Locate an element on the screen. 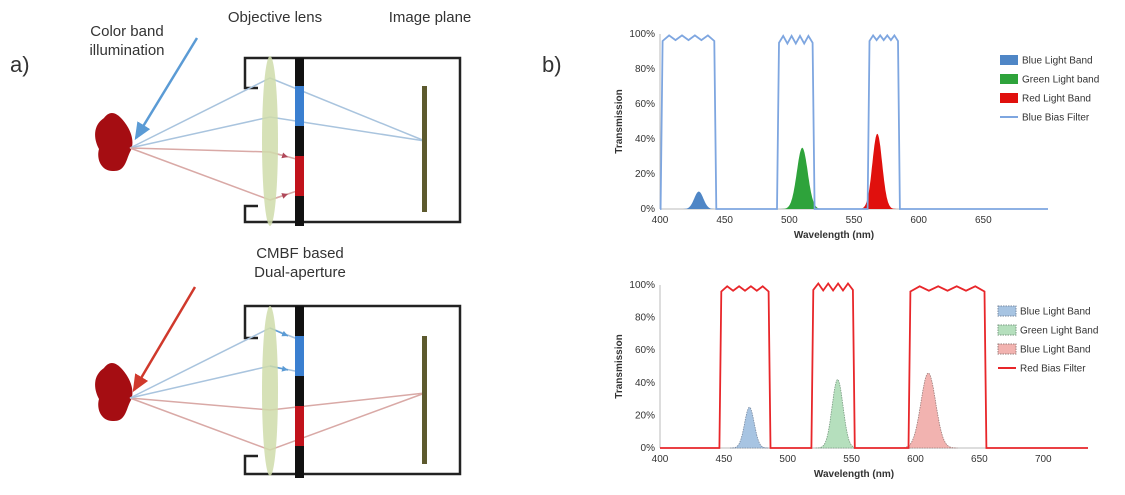  blue-filter-bottom is located at coordinates (299, 356).